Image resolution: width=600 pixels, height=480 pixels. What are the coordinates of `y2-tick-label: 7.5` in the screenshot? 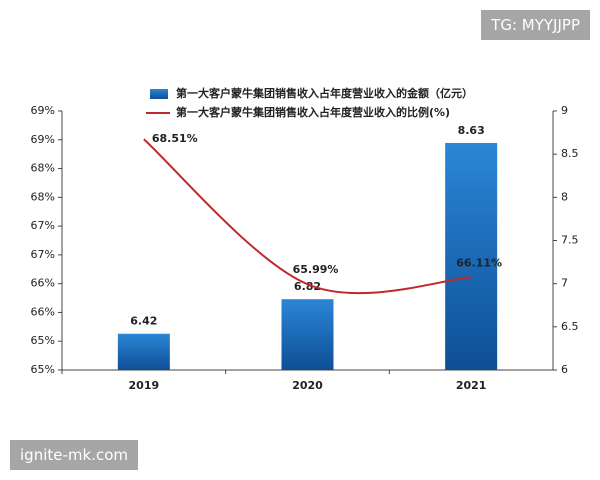 It's located at (570, 240).